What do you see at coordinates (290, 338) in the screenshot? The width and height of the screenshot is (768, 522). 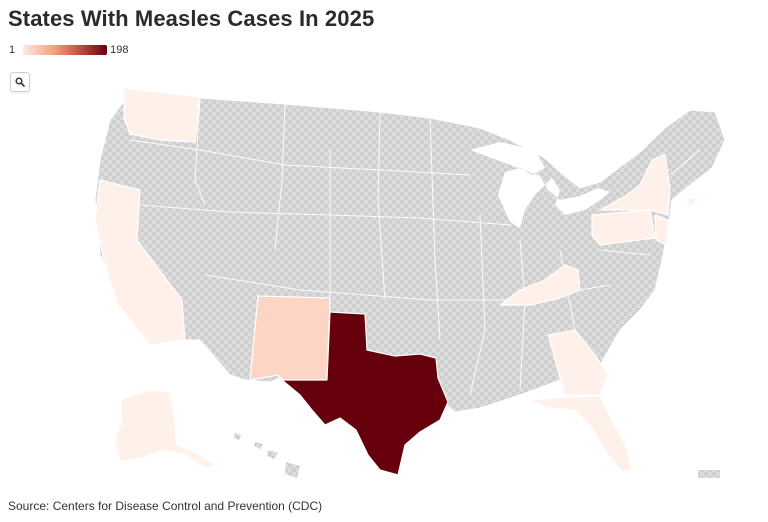 I see `state-new-mexico` at bounding box center [290, 338].